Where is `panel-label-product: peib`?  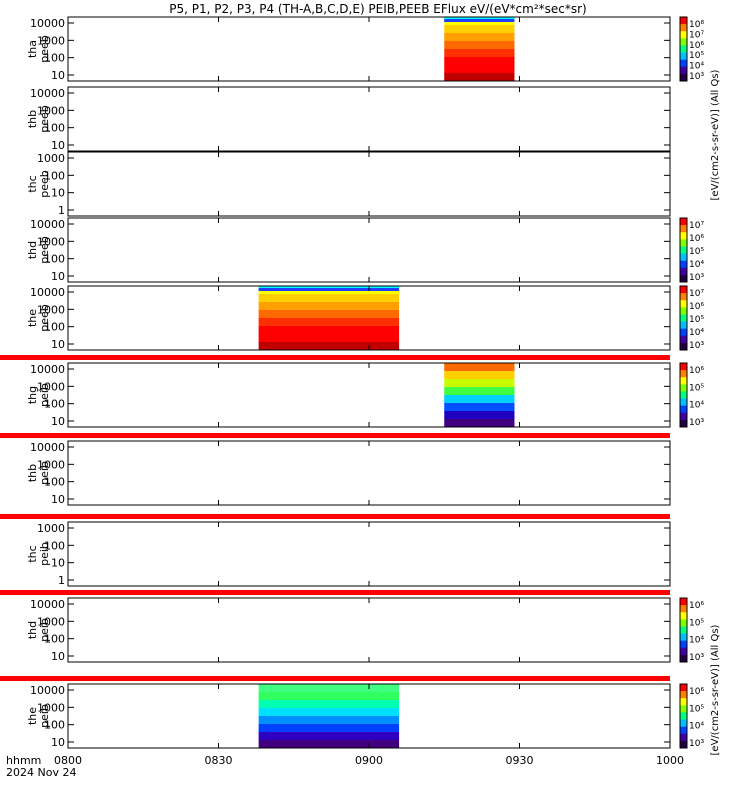 panel-label-product: peib is located at coordinates (44, 473).